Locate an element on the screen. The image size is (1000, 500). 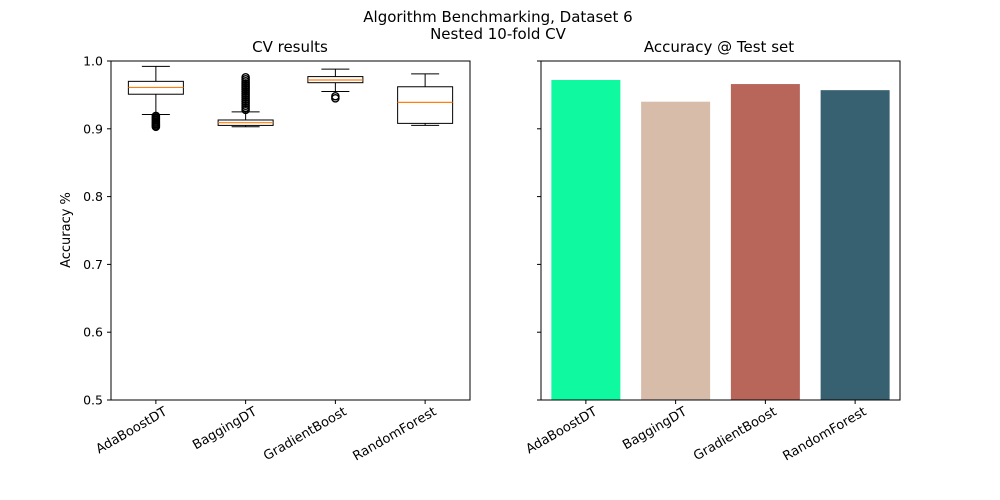
left-x-tick-label: GradientBoost is located at coordinates (305, 434).